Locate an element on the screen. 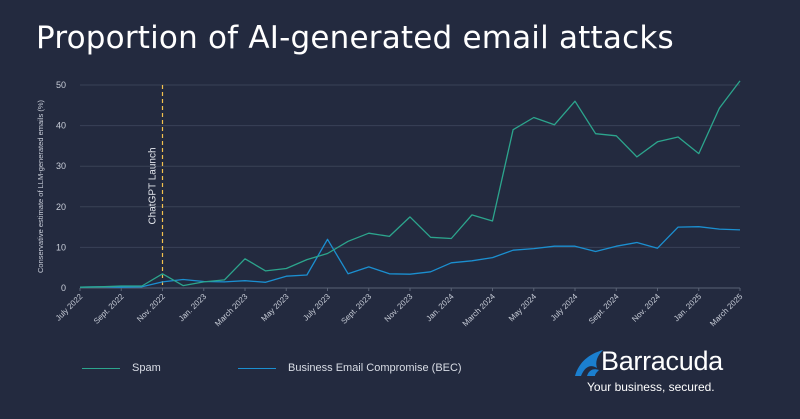  x-tick-label: July 2023 is located at coordinates (316, 307).